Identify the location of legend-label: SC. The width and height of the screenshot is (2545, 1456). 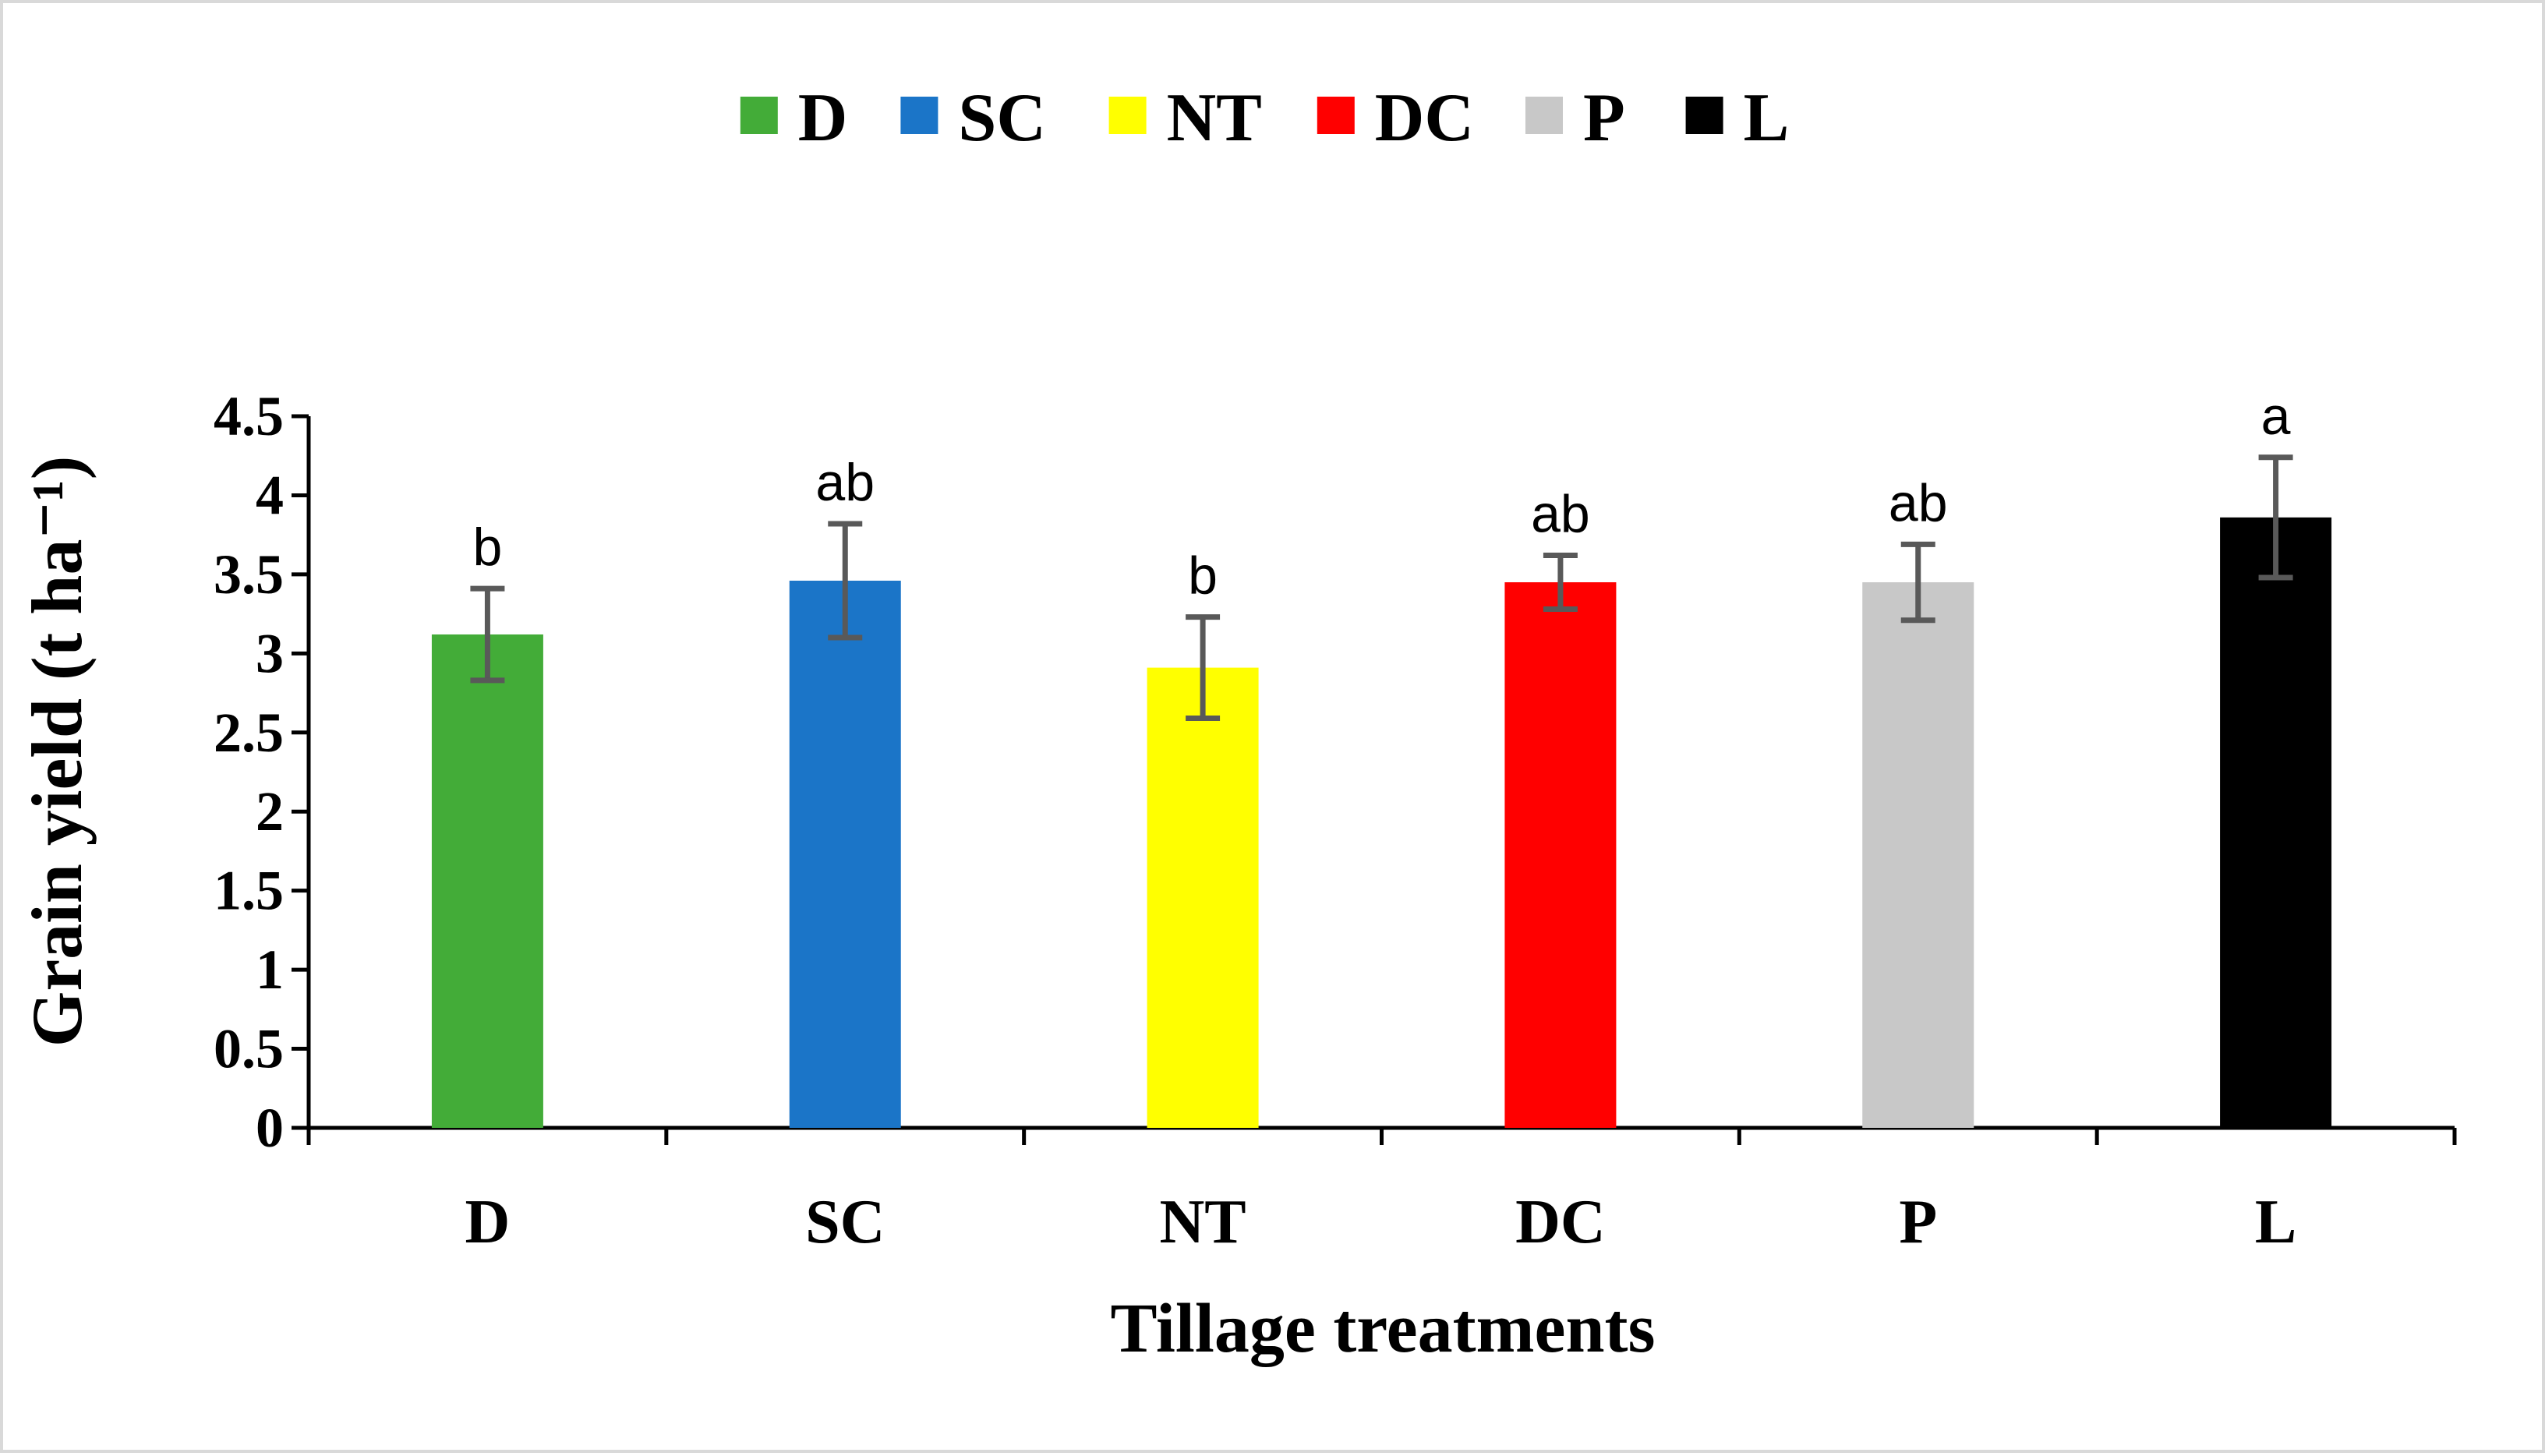
(1002, 118).